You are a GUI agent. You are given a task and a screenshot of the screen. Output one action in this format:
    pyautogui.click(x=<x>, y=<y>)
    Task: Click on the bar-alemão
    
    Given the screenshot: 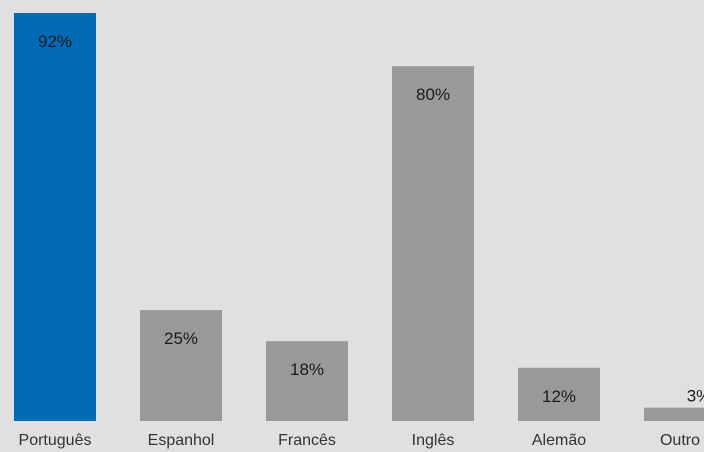 What is the action you would take?
    pyautogui.click(x=559, y=394)
    